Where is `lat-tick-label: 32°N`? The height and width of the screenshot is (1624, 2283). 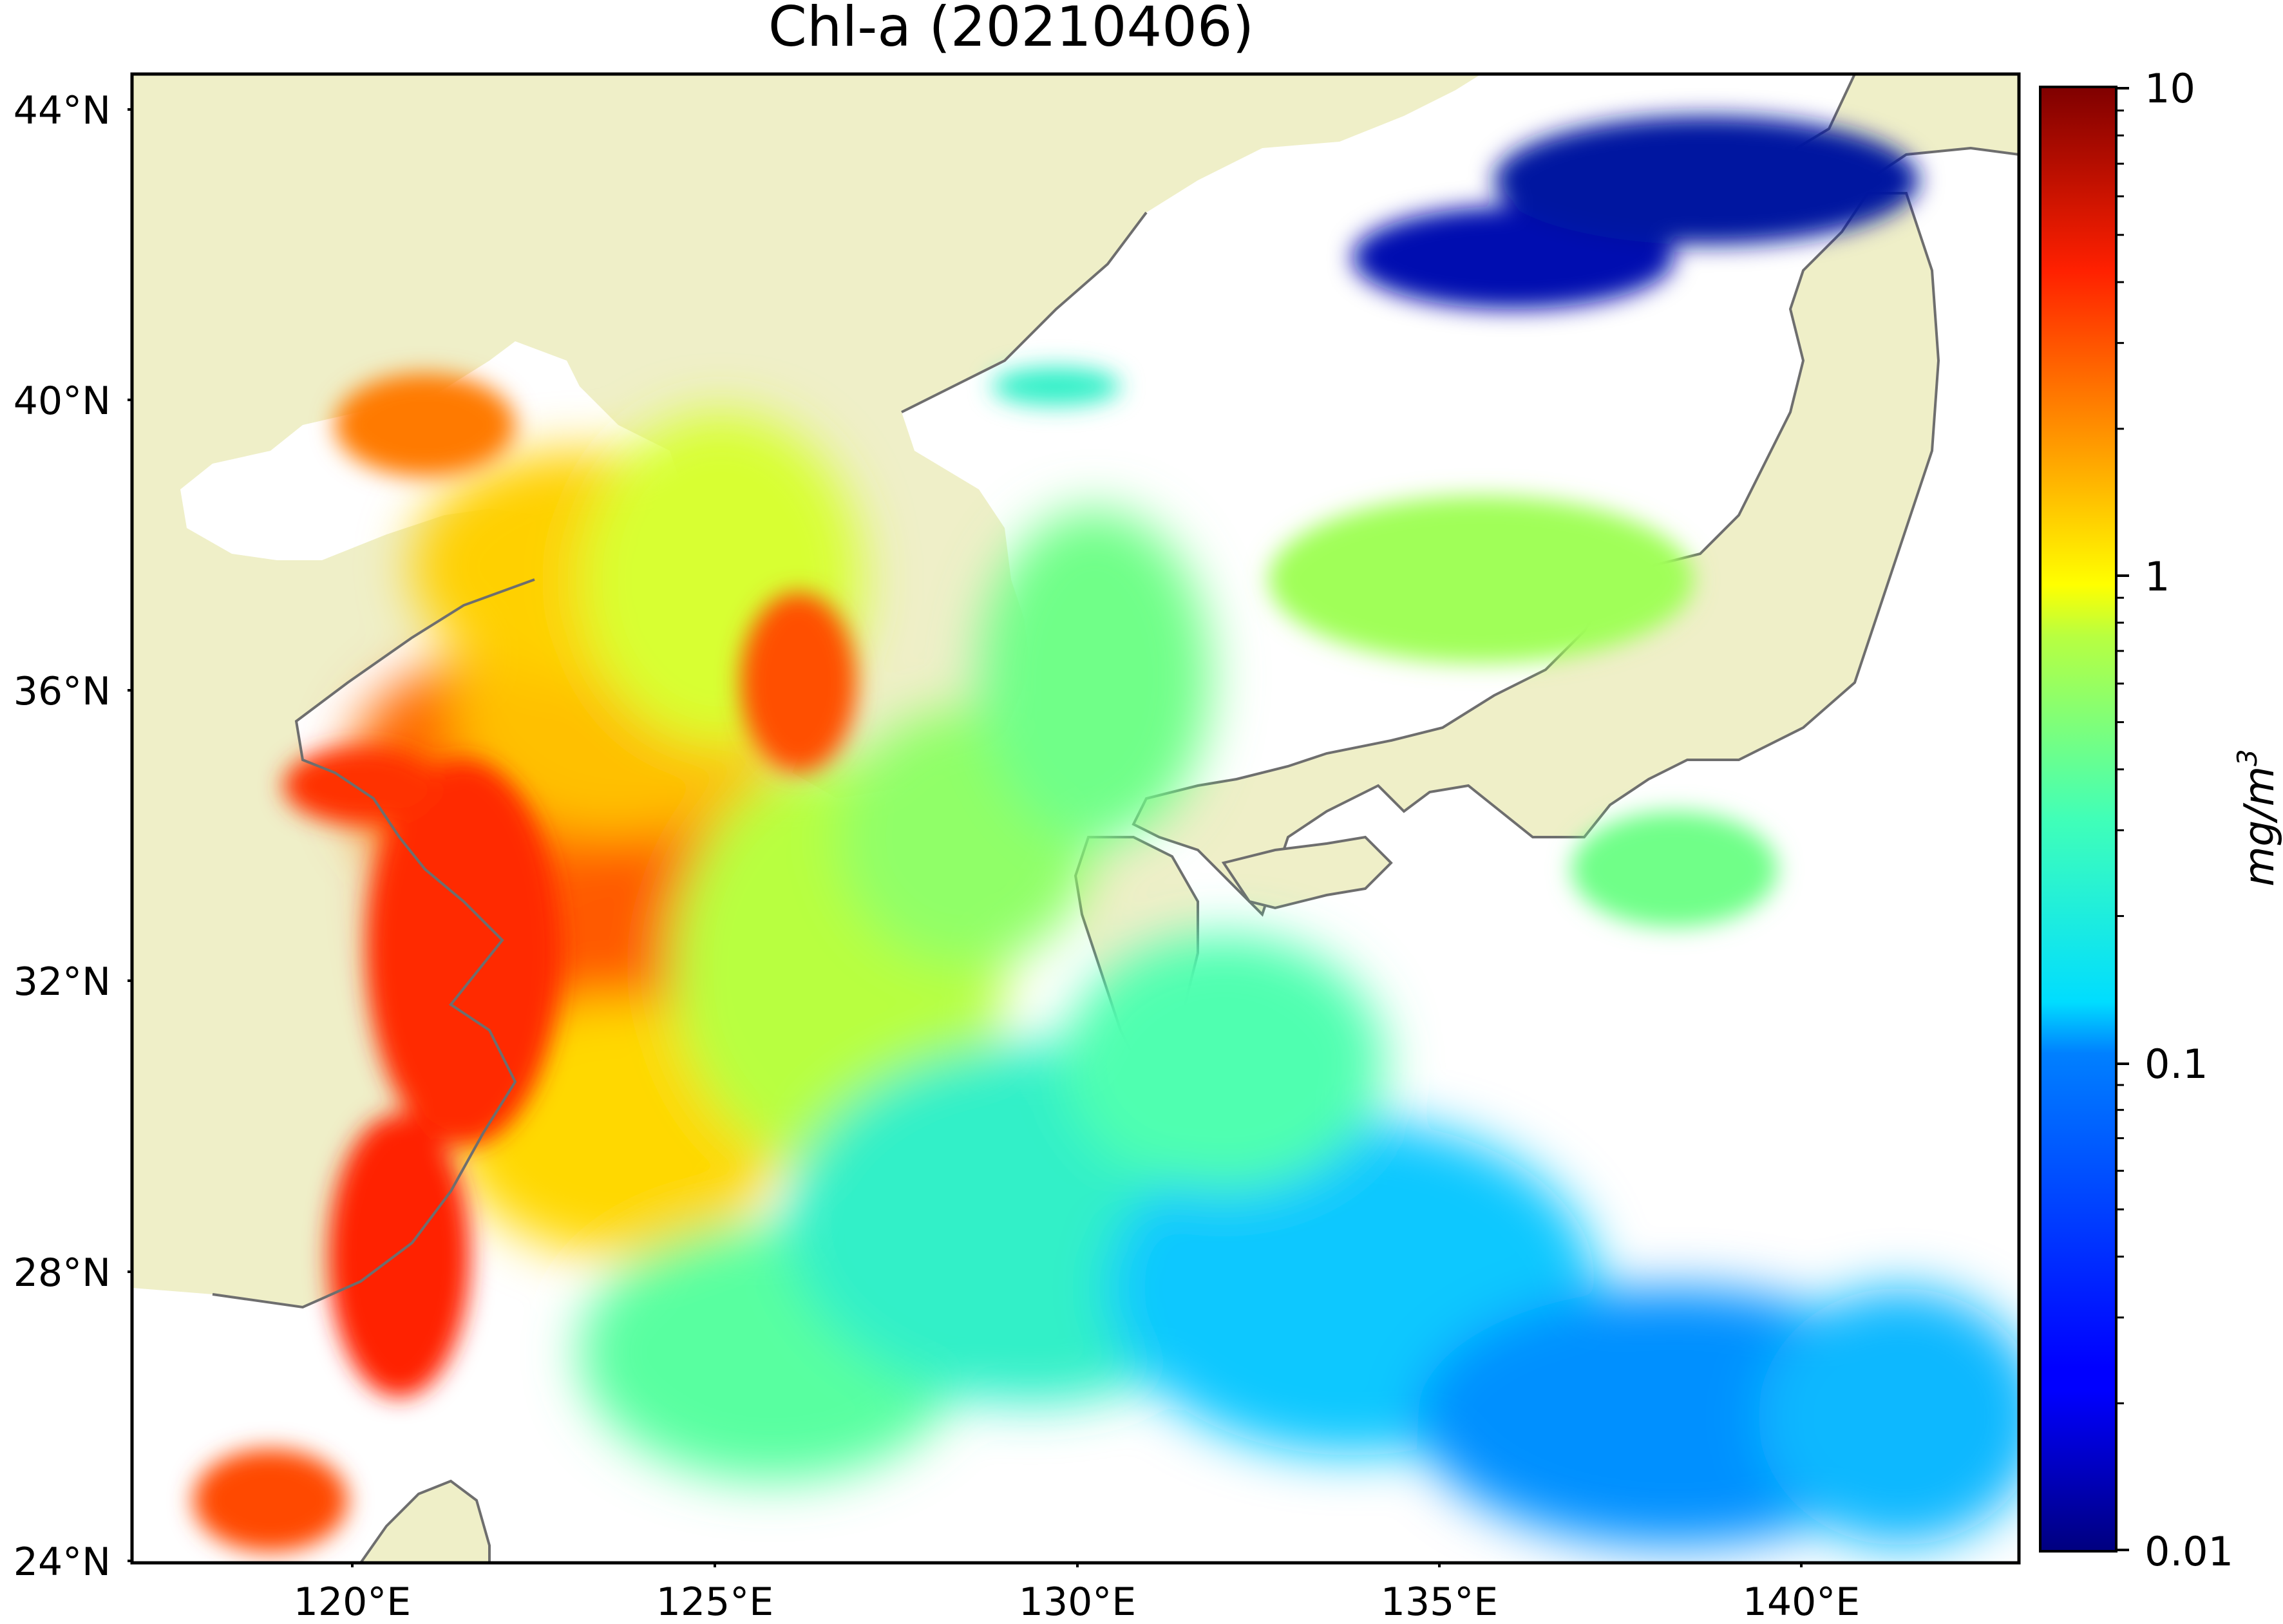
lat-tick-label: 32°N is located at coordinates (62, 982).